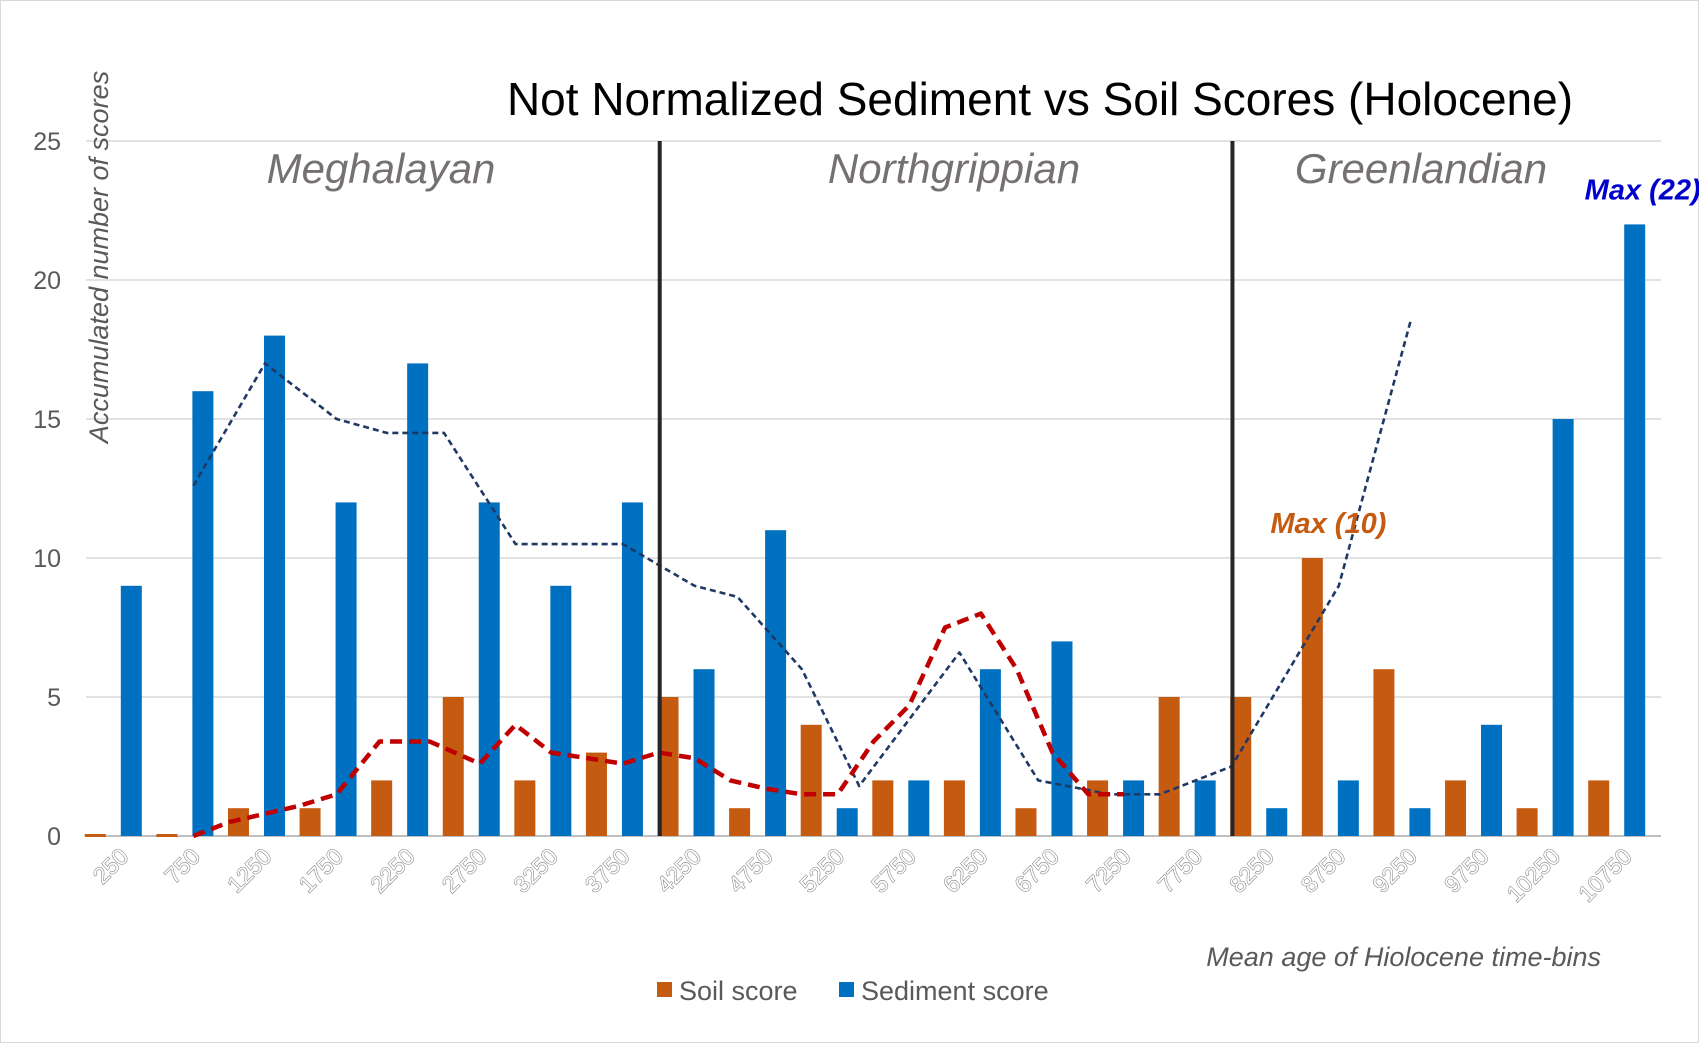 The image size is (1699, 1044). I want to click on y-tick-label: 20, so click(47, 281).